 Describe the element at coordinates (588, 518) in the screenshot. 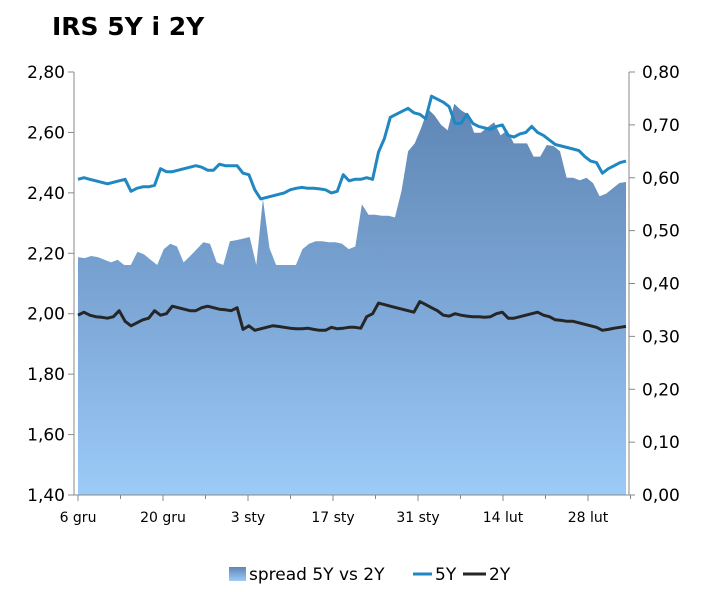

I see `x-tick-label: 28 lut` at that location.